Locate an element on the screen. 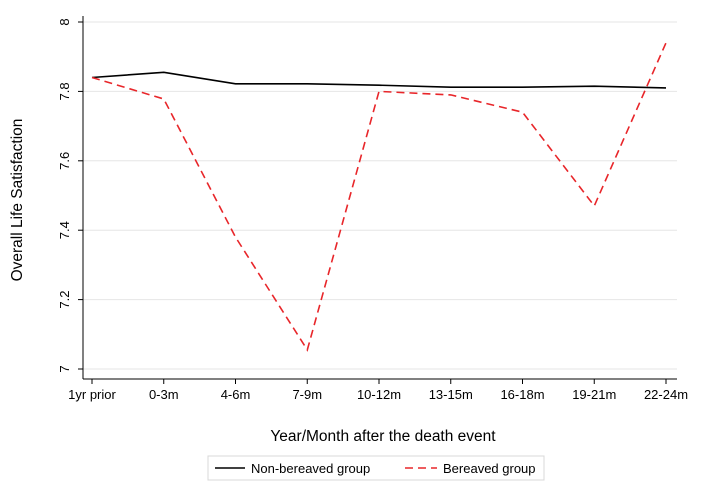  x-tick-label-5: 13-15m is located at coordinates (451, 394).